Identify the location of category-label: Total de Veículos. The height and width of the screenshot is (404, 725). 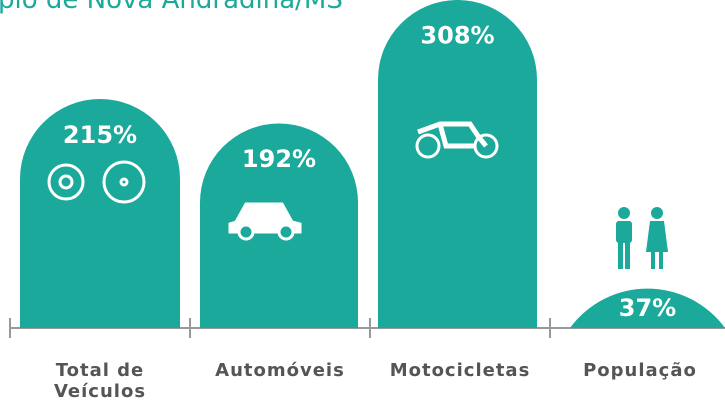
(100, 381).